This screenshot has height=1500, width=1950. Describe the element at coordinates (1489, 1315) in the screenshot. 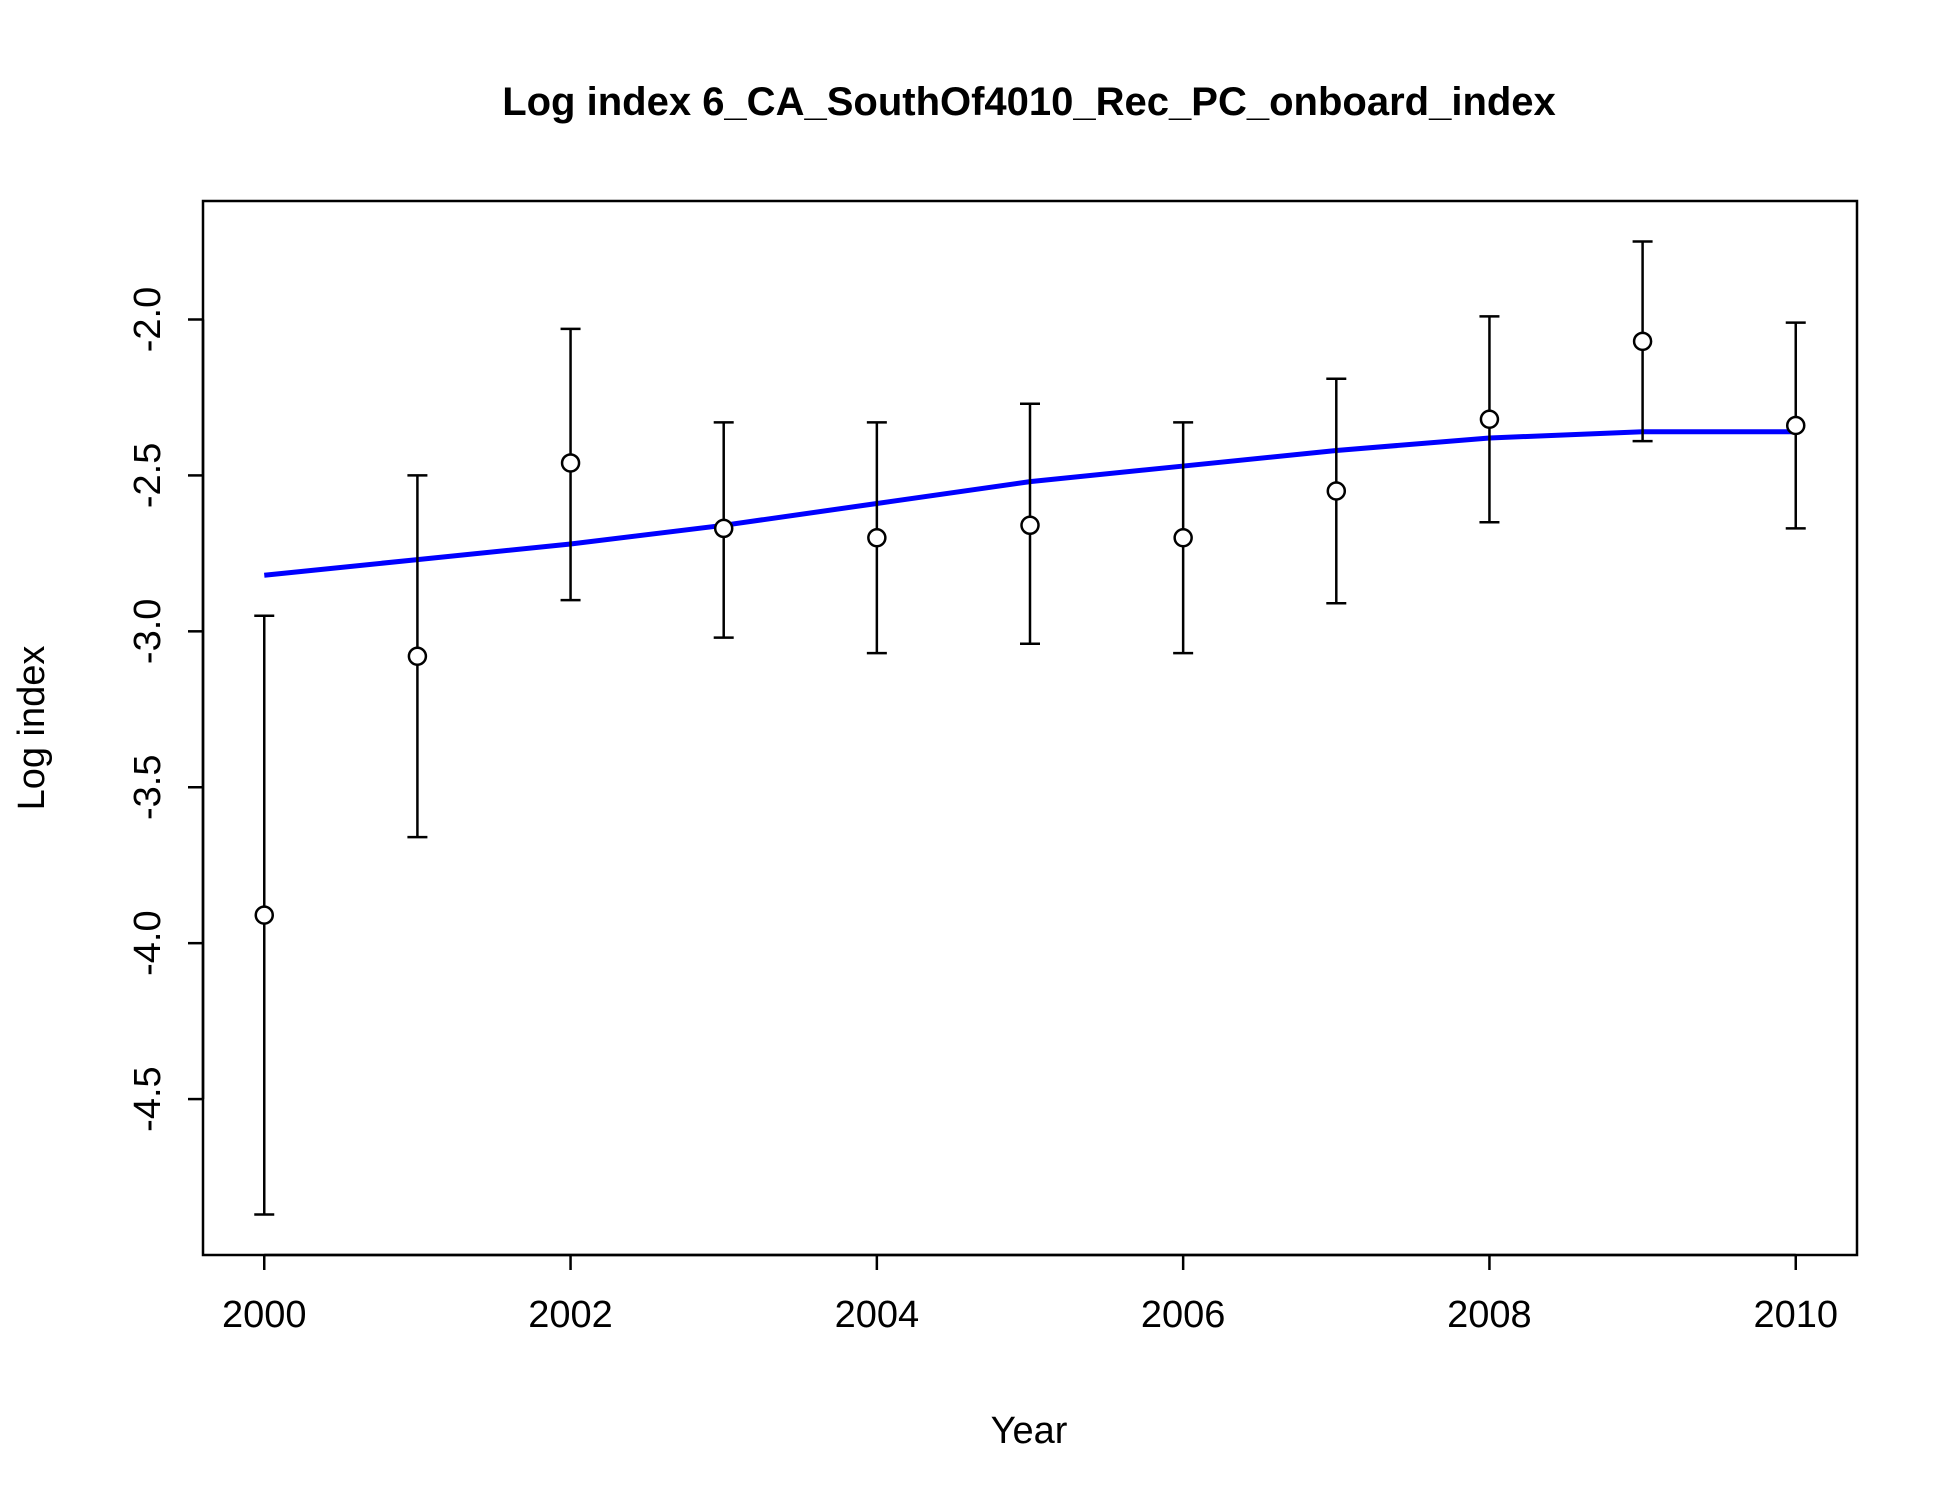

I see `x-tick-label: 2008` at that location.